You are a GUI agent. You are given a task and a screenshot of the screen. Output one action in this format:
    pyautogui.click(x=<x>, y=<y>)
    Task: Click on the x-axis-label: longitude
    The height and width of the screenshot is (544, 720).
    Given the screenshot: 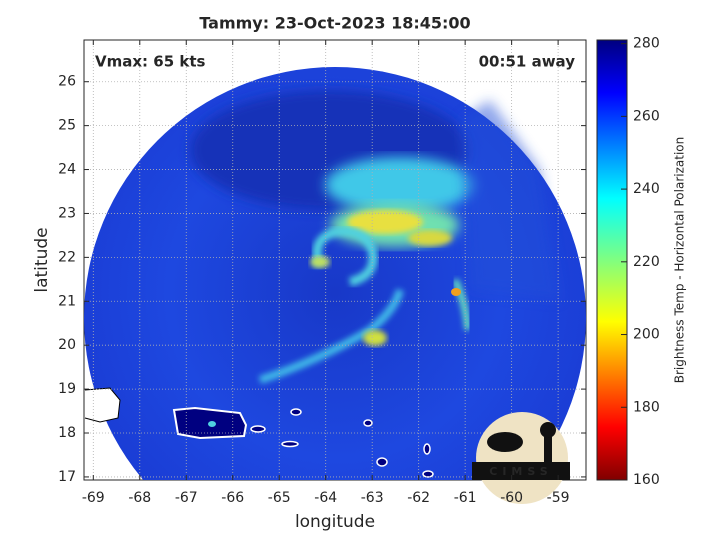 What is the action you would take?
    pyautogui.click(x=335, y=522)
    